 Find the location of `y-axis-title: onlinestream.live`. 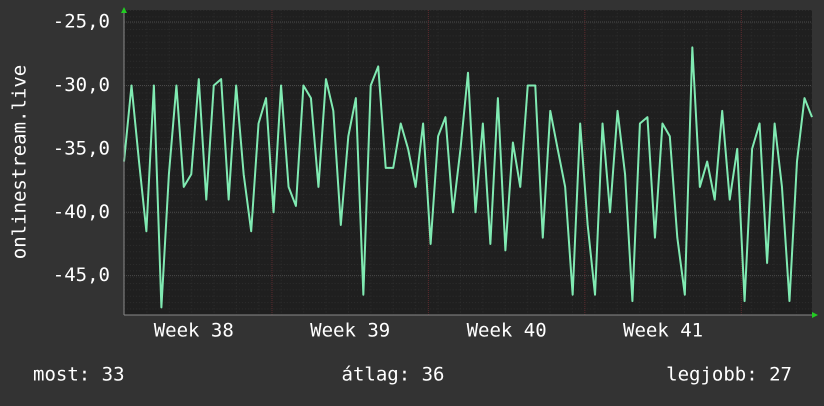

y-axis-title: onlinestream.live is located at coordinates (20, 162).